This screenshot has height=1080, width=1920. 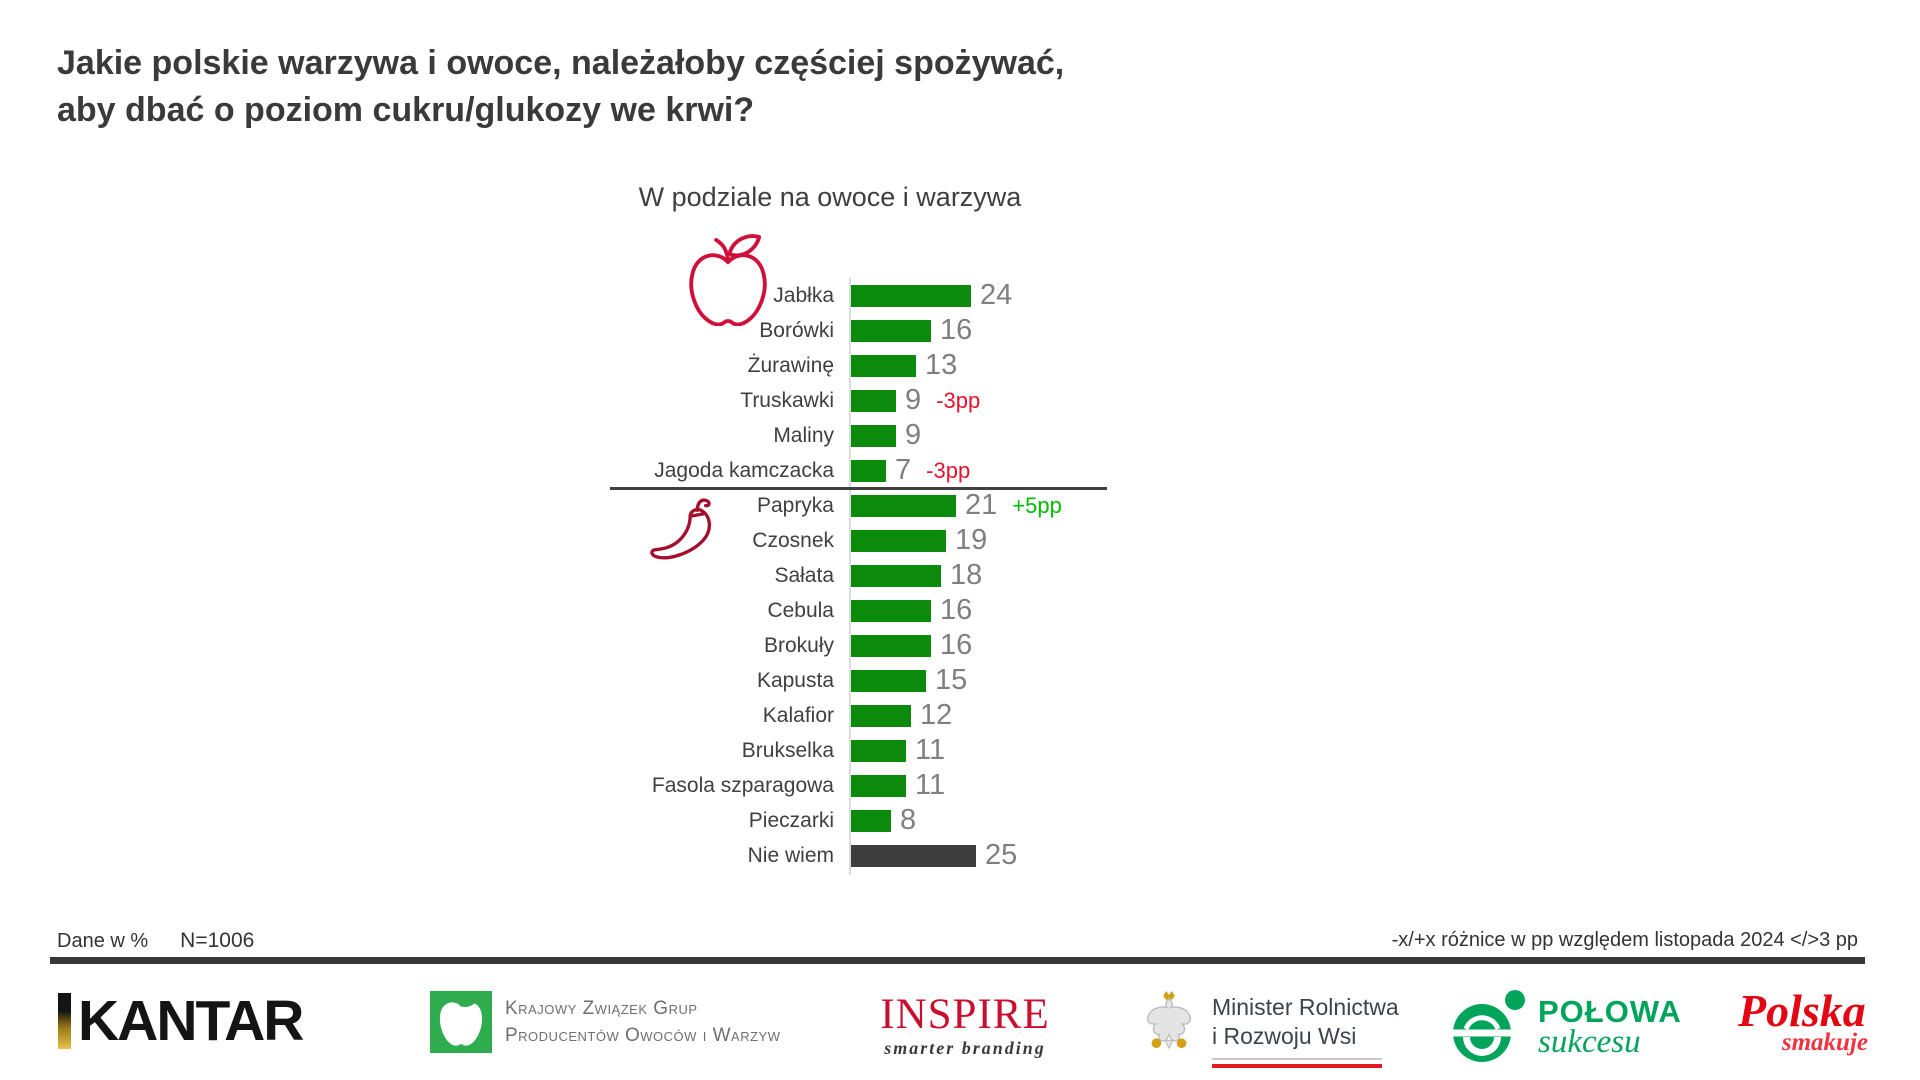 I want to click on inspire-logo: INSPIRE smarter branding, so click(x=965, y=1025).